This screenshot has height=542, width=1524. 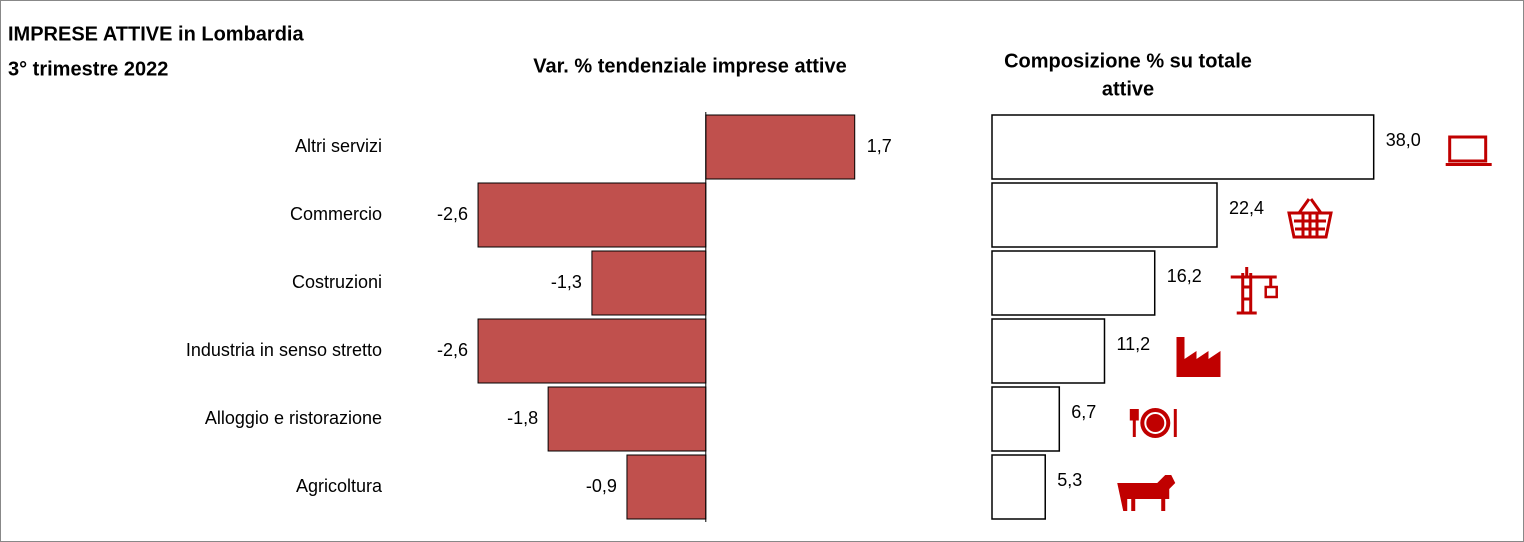 What do you see at coordinates (156, 34) in the screenshot?
I see `page-title: IMPRESE ATTIVE in Lombardia` at bounding box center [156, 34].